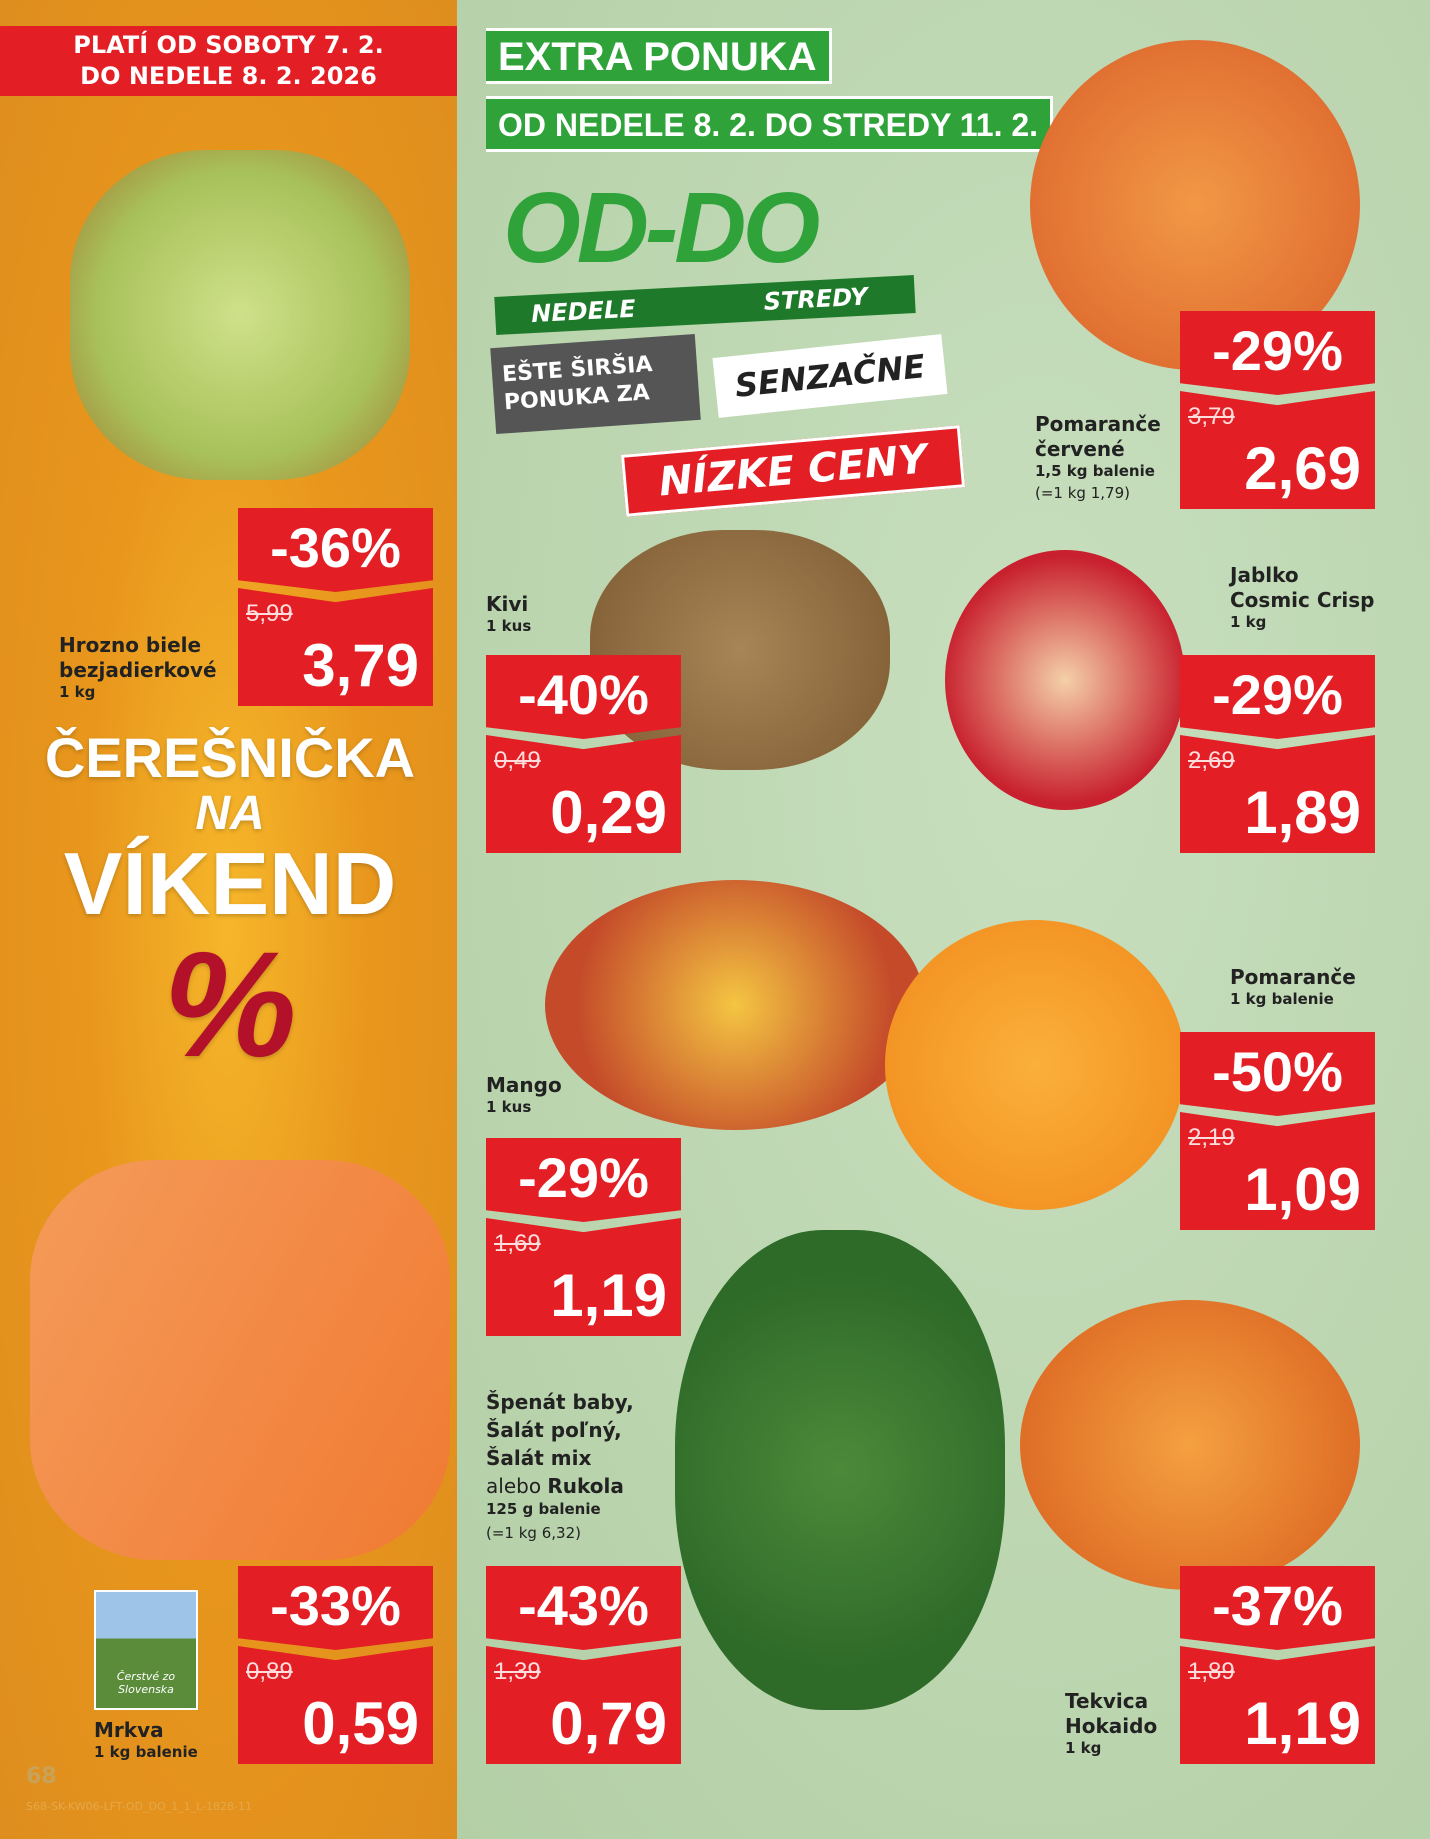 This screenshot has height=1839, width=1430. I want to click on product-label: Hrozno biele bezjadierkové 1 kg, so click(138, 667).